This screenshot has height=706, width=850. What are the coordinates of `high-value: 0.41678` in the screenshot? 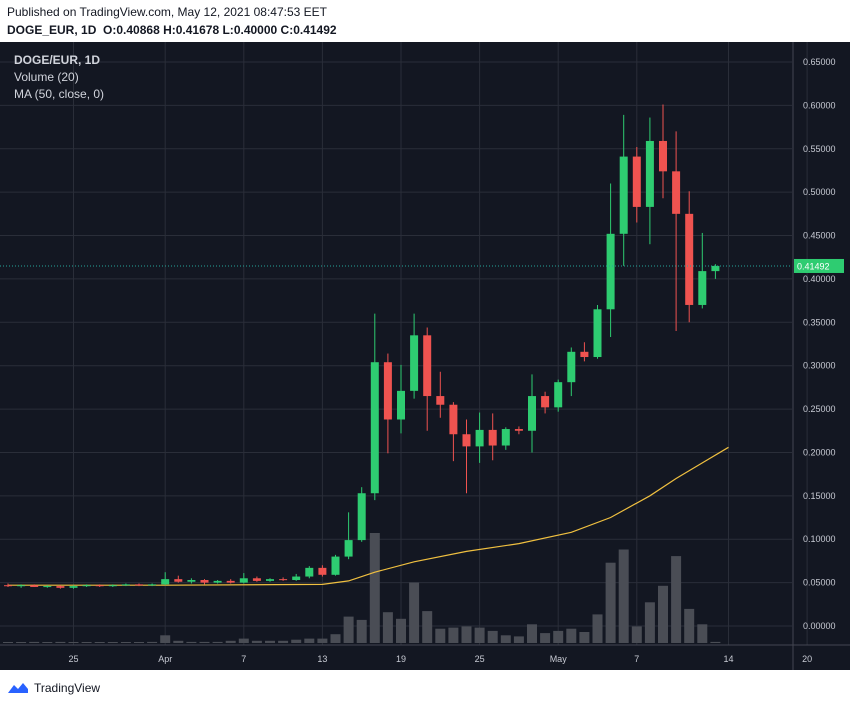 It's located at (197, 30).